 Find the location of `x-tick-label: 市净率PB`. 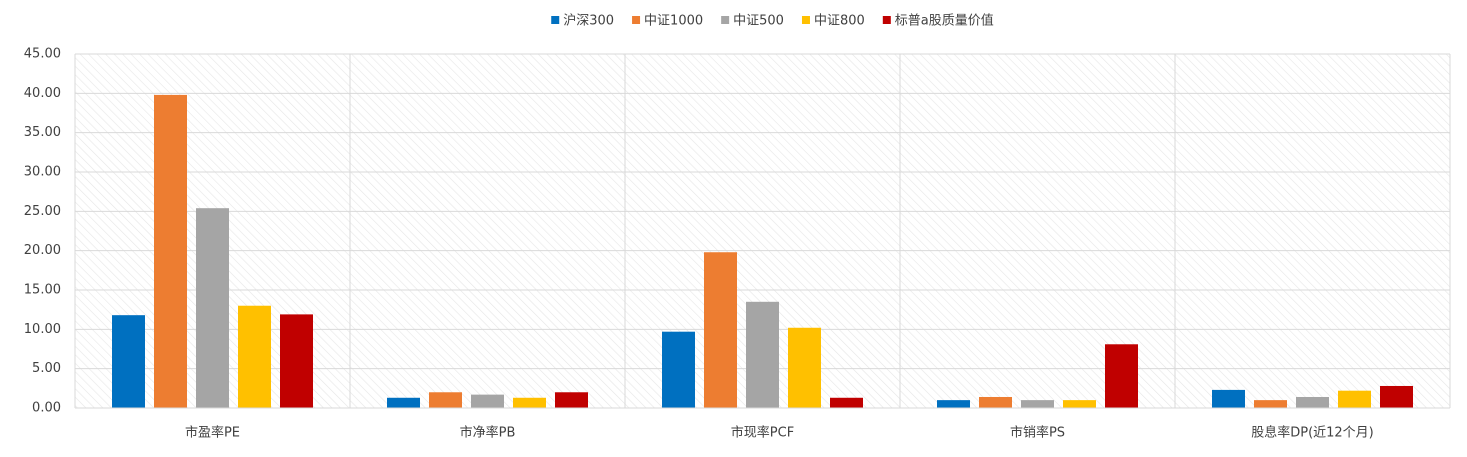

x-tick-label: 市净率PB is located at coordinates (488, 433).